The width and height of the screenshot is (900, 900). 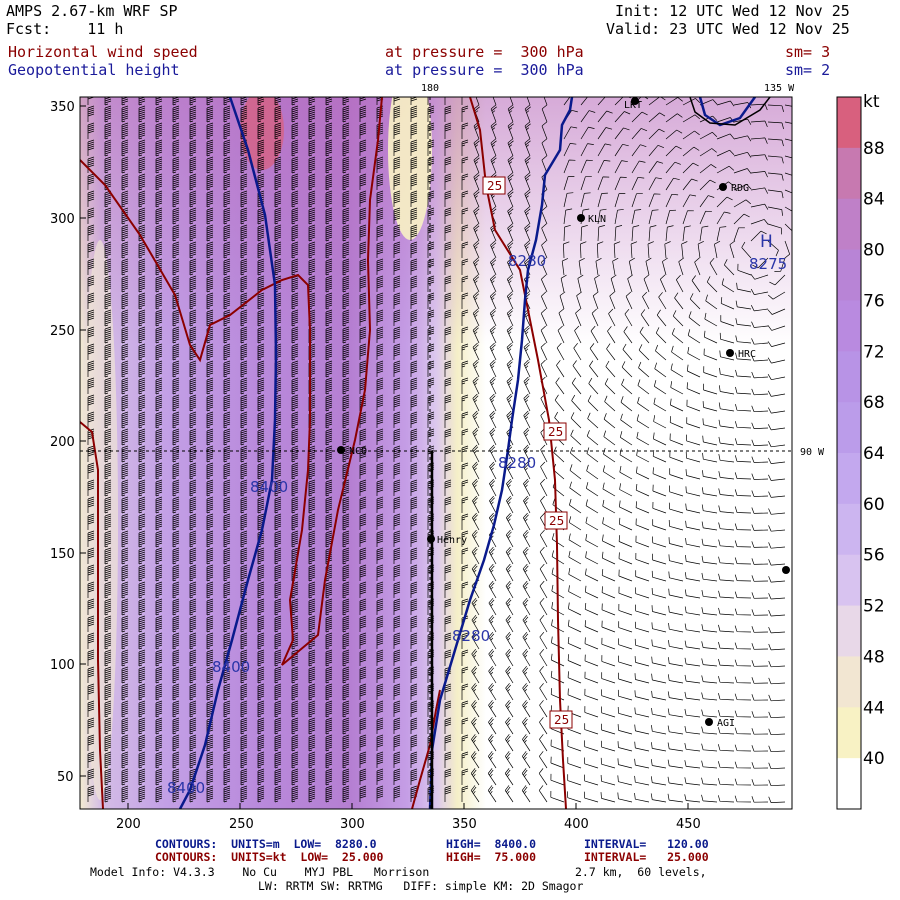 I want to click on colorbar-label: 64, so click(x=874, y=454).